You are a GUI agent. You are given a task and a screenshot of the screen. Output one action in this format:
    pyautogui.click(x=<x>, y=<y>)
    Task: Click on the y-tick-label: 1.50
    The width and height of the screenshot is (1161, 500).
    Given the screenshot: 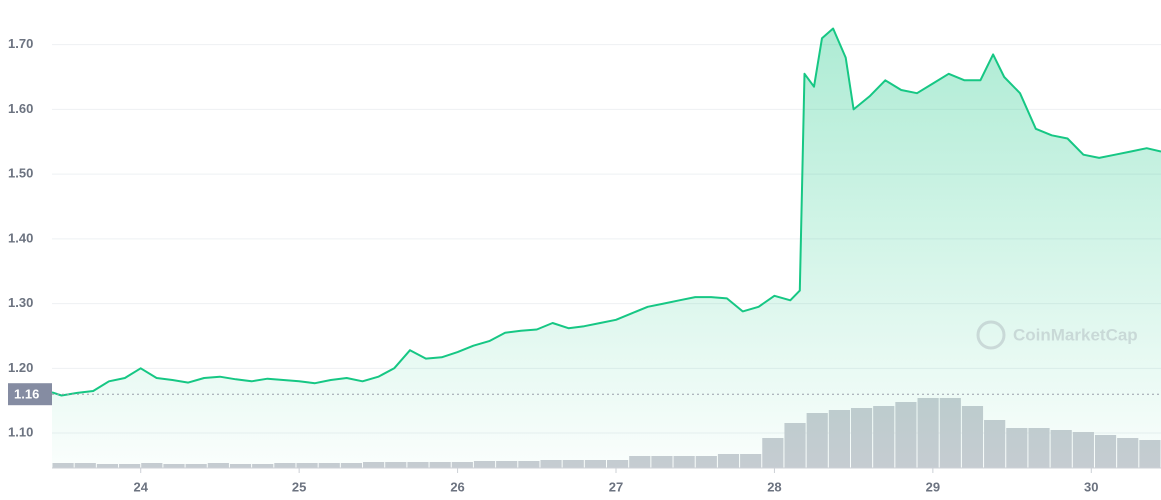 What is the action you would take?
    pyautogui.click(x=20, y=173)
    